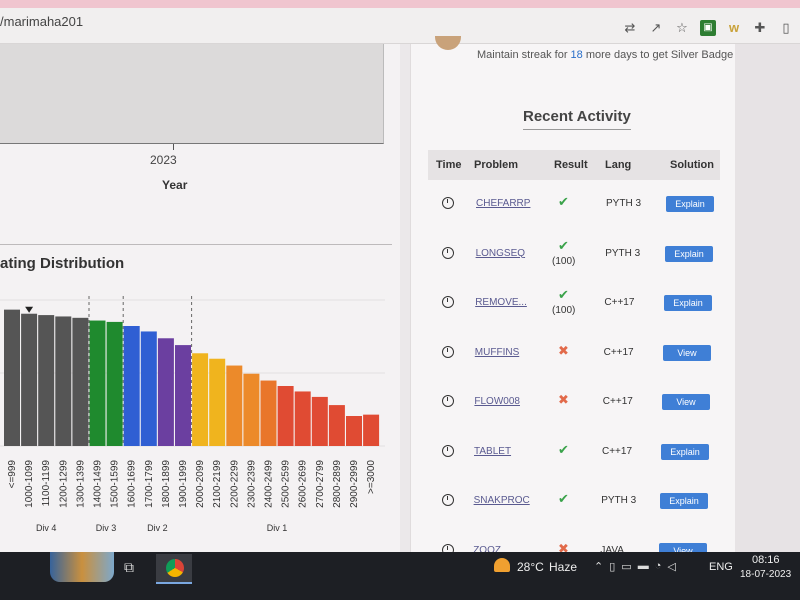 The image size is (800, 600). I want to click on problem-link: SNAKPROC, so click(501, 500).